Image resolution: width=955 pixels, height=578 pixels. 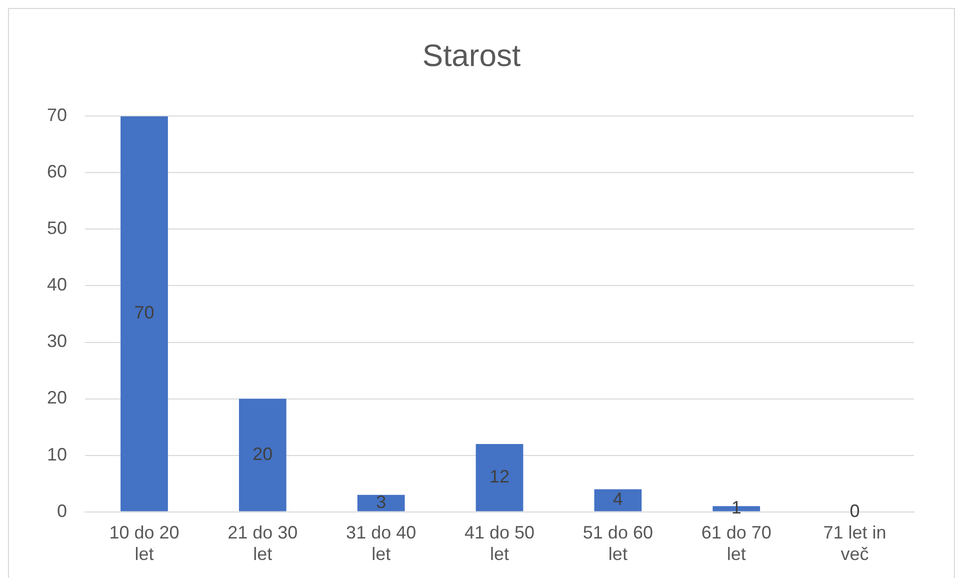 I want to click on y-tick-label: 40, so click(x=57, y=284).